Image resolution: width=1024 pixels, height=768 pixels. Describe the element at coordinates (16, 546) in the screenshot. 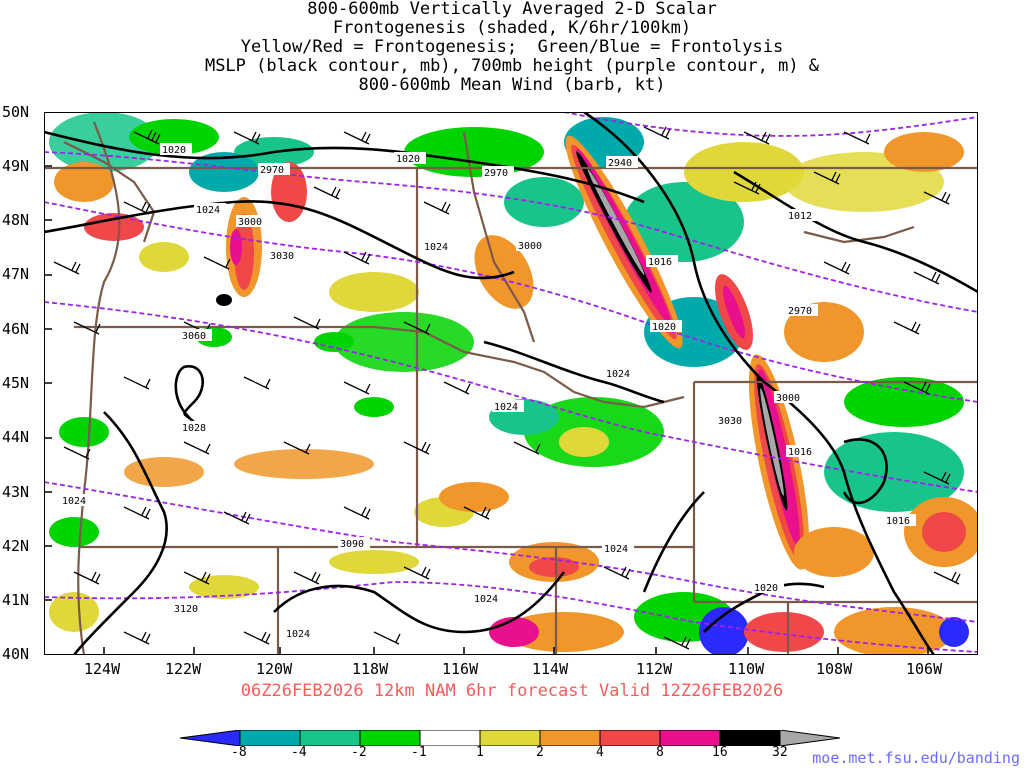

I see `lat-label-42n: 42N` at that location.